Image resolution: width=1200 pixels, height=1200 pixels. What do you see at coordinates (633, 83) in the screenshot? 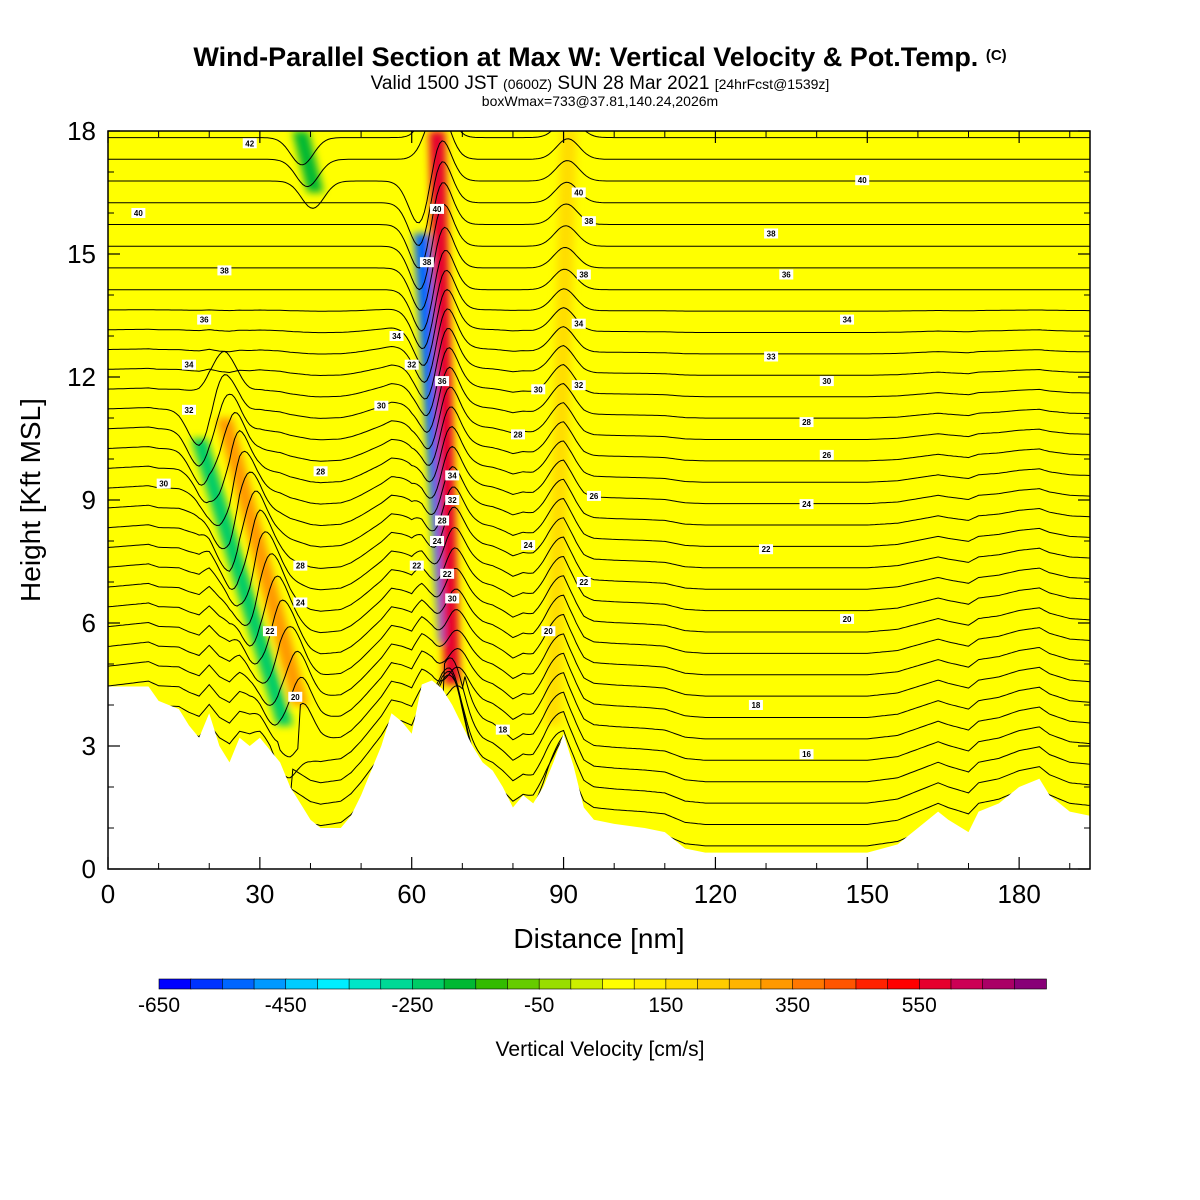
I see `valid-date: SUN 28 Mar 2021` at bounding box center [633, 83].